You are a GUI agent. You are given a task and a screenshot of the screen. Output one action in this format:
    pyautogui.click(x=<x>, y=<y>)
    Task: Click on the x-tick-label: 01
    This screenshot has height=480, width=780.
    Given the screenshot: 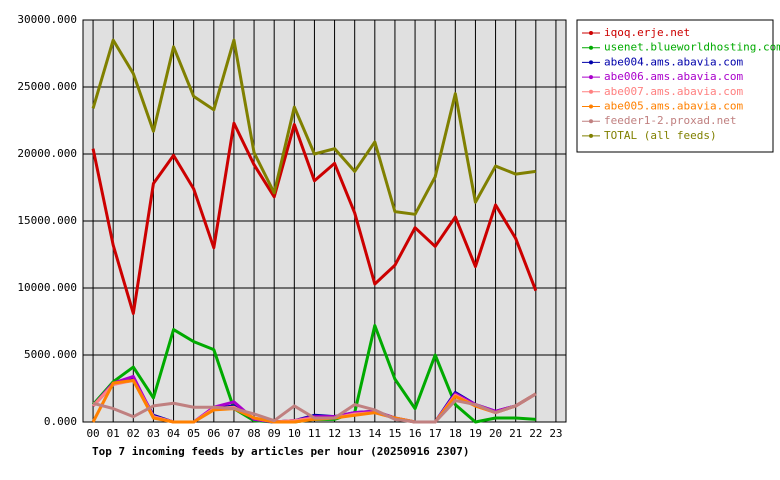 What is the action you would take?
    pyautogui.click(x=113, y=433)
    